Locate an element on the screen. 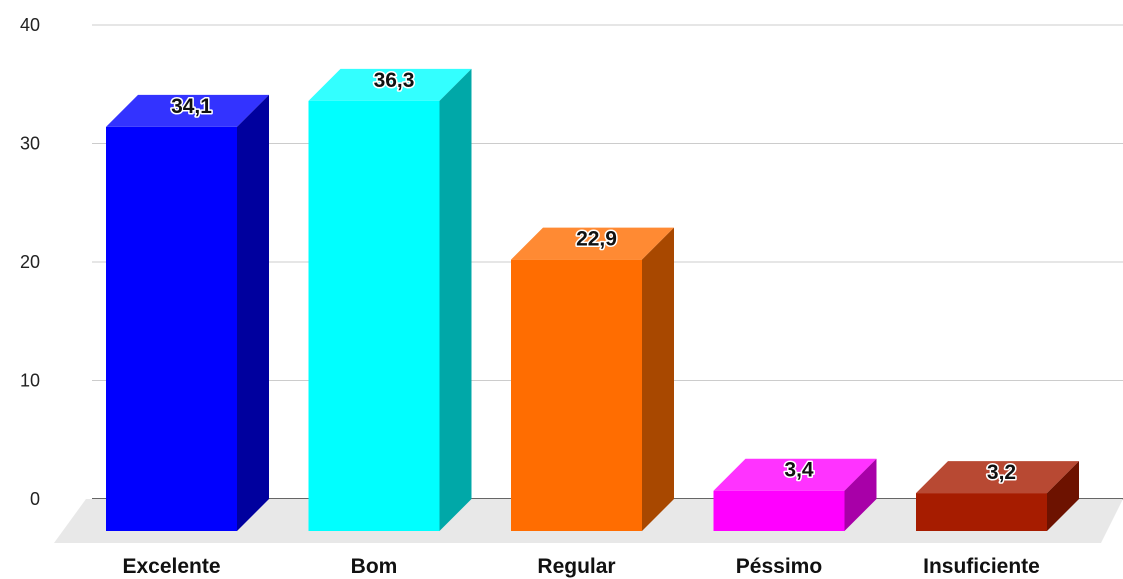 The width and height of the screenshot is (1123, 579). x-tick-label: Insuficiente is located at coordinates (981, 566).